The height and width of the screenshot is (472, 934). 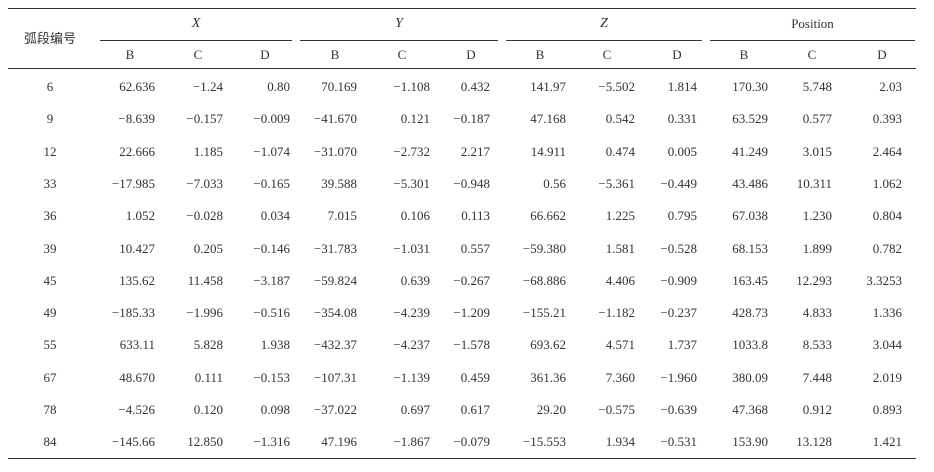 What do you see at coordinates (462, 458) in the screenshot?
I see `bottom-rule` at bounding box center [462, 458].